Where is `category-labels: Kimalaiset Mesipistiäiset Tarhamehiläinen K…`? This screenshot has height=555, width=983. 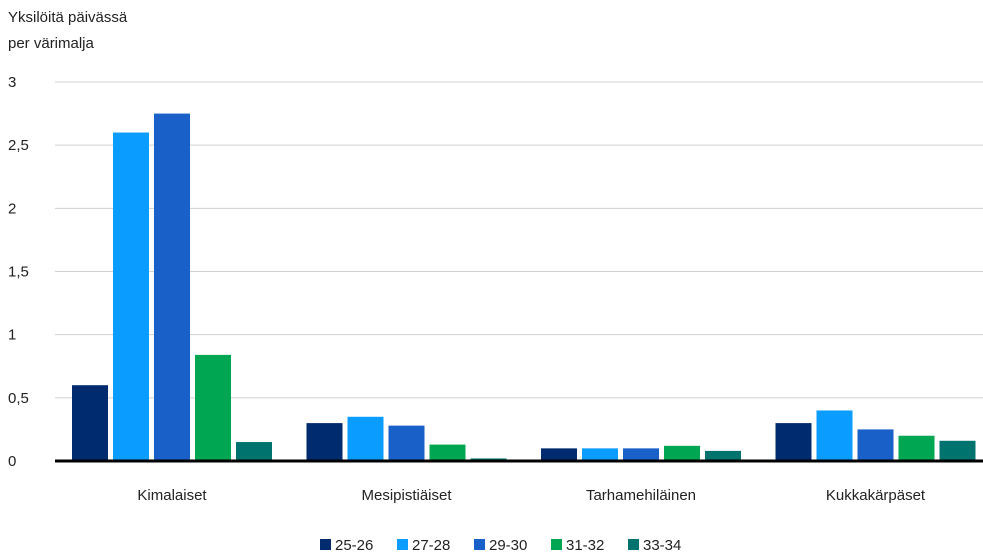
category-labels: Kimalaiset Mesipistiäiset Tarhamehiläinen K… is located at coordinates (531, 495).